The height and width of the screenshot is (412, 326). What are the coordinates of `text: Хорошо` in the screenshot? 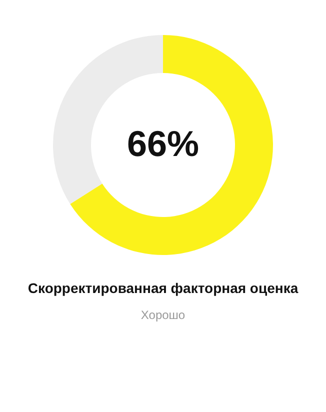 It's located at (163, 315).